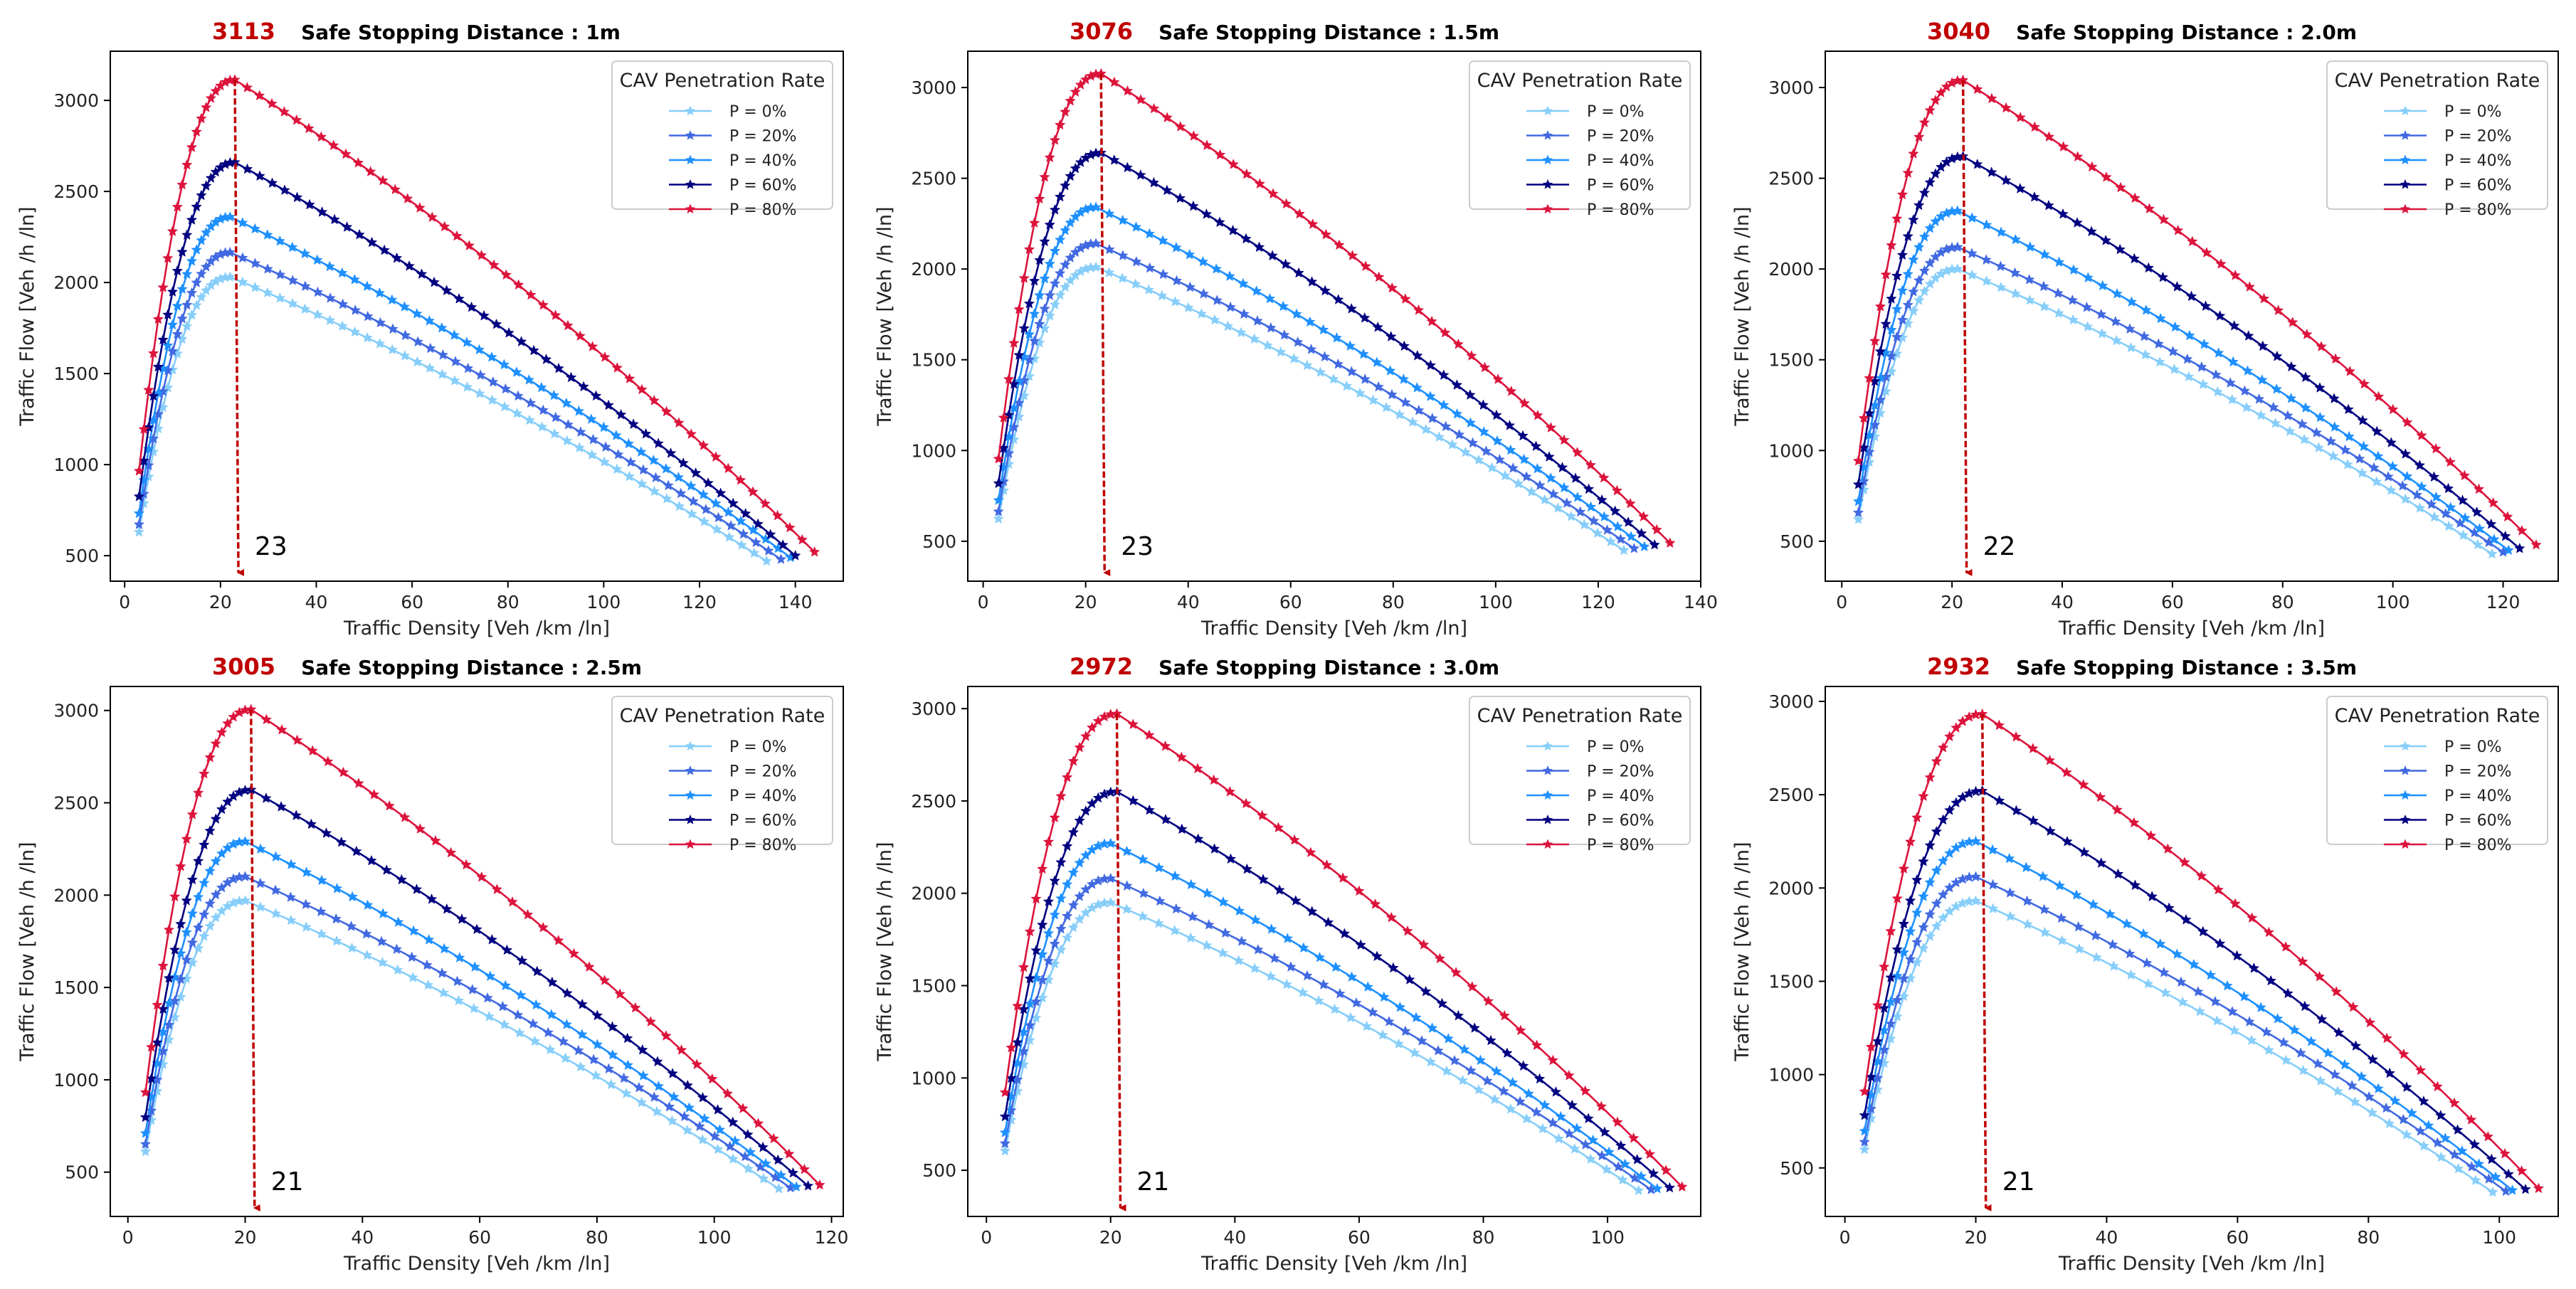  Describe the element at coordinates (2437, 81) in the screenshot. I see `legend-title: CAV Penetration Rate` at that location.